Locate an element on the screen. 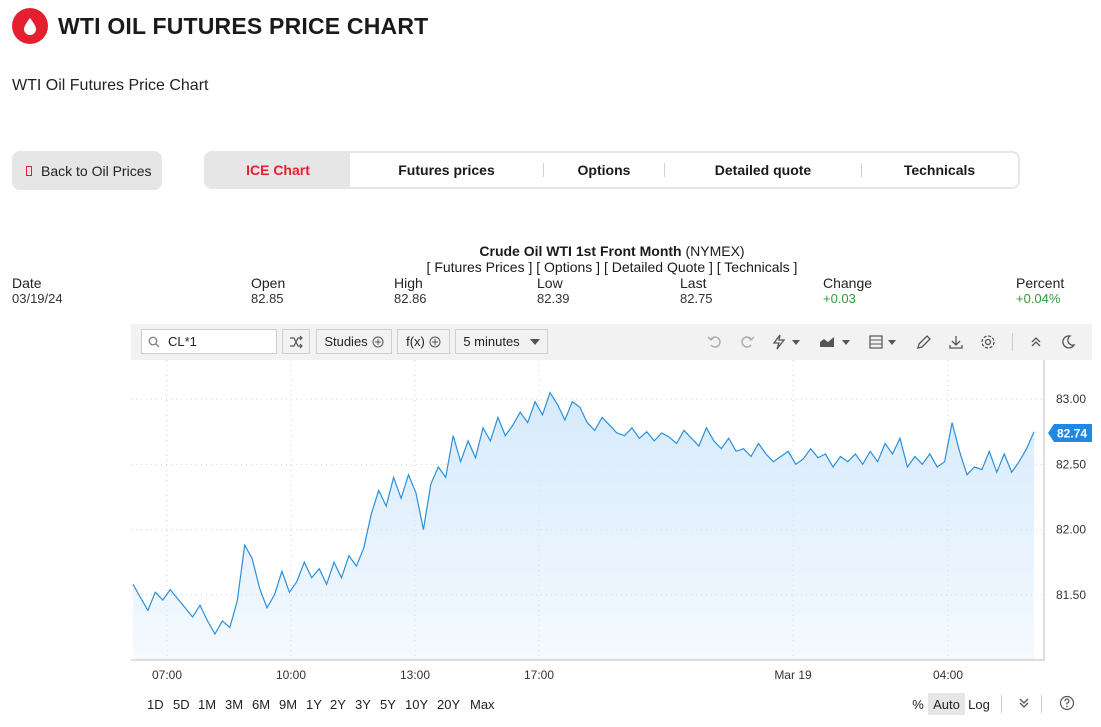  stat-percent: Percent +0.04% is located at coordinates (1040, 291).